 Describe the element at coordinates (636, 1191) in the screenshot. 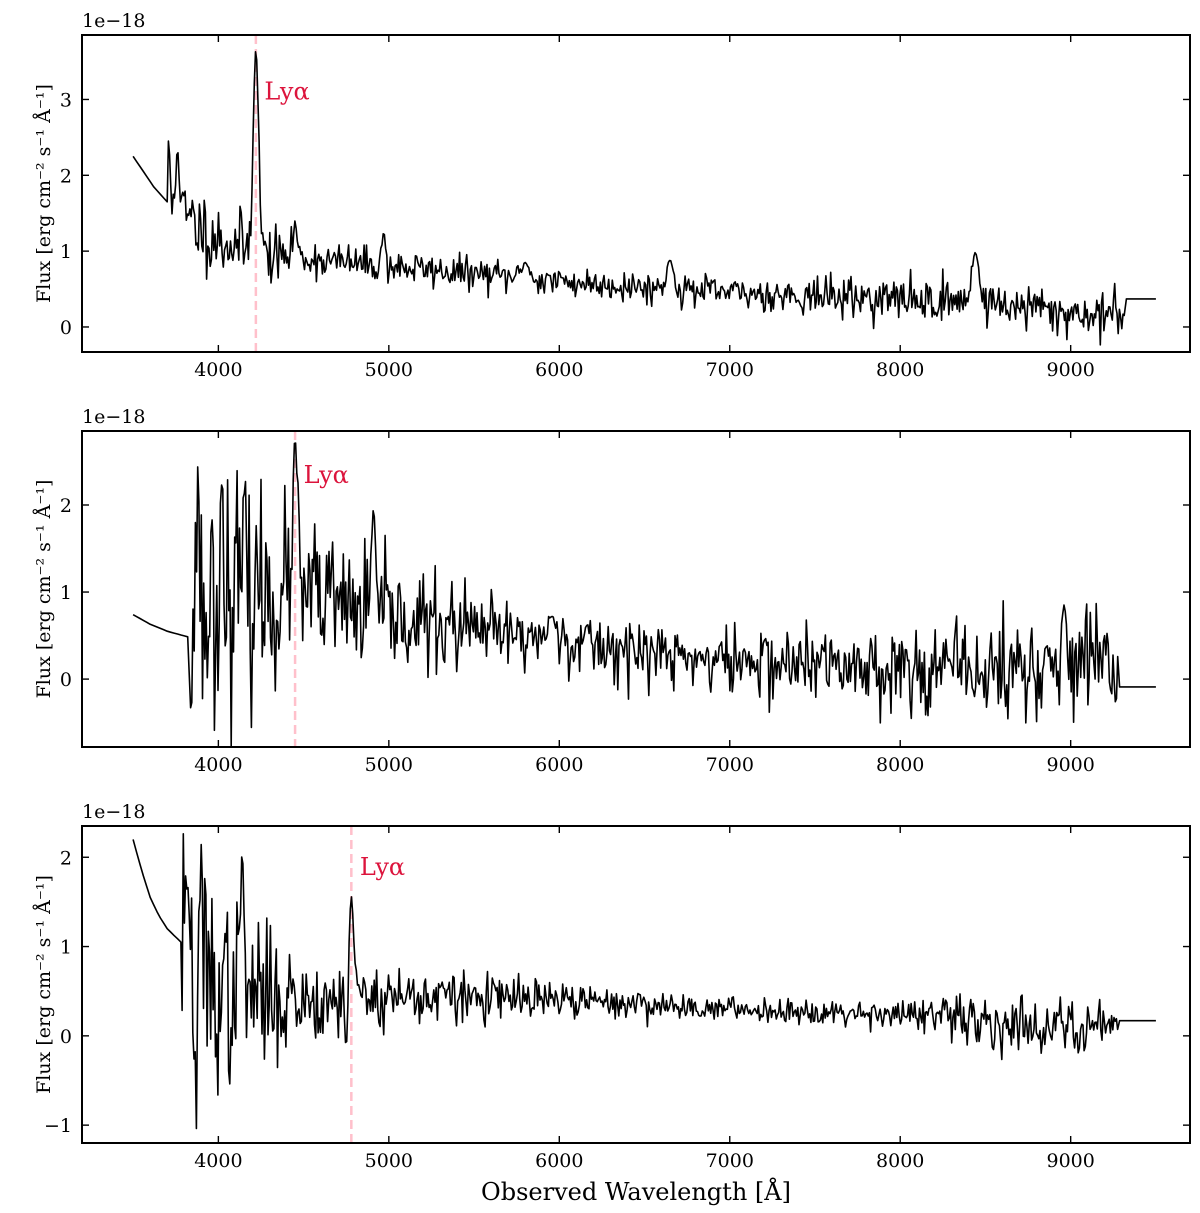

I see `x-axis-label: Observed Wavelength [Å]` at that location.